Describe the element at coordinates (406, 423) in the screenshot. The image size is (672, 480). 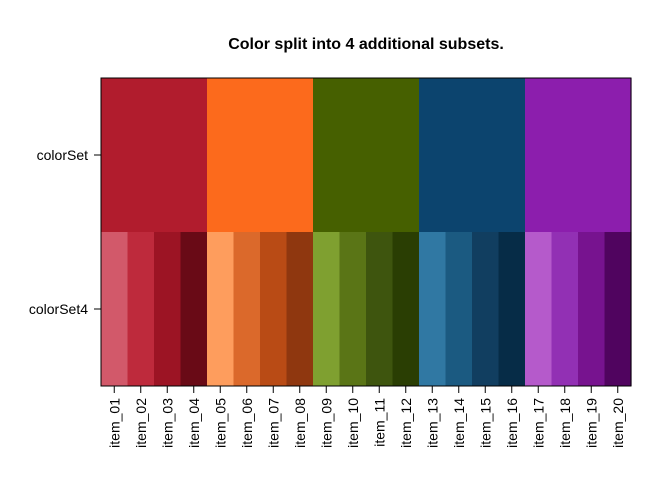
I see `x-tick-label: item_12` at that location.